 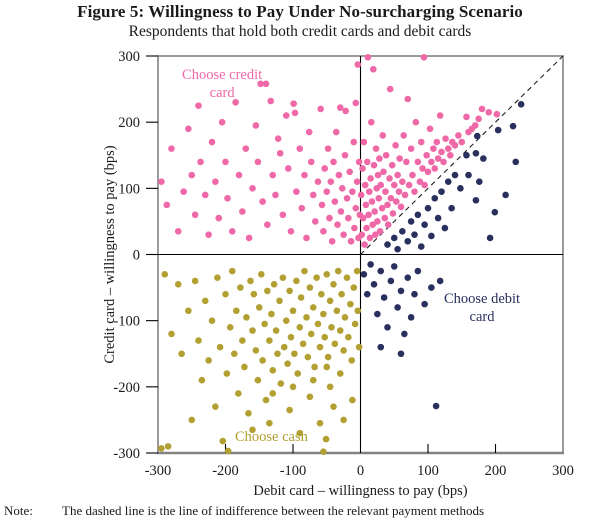 I want to click on x-tick-label: -100, so click(x=293, y=471).